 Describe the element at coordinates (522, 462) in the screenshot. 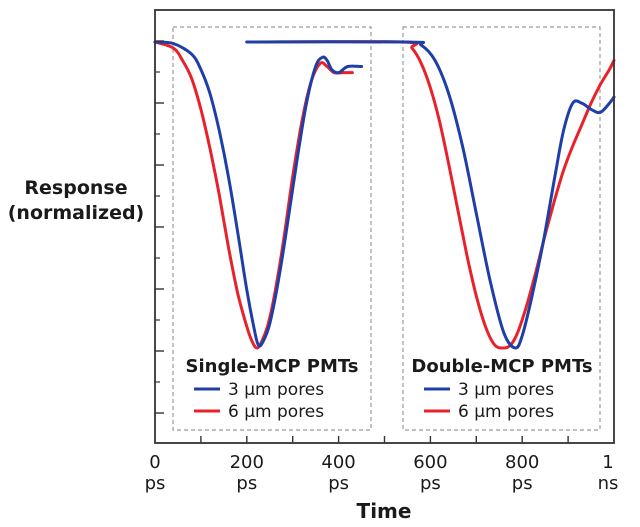

I see `x-tick-label-value: 800` at that location.